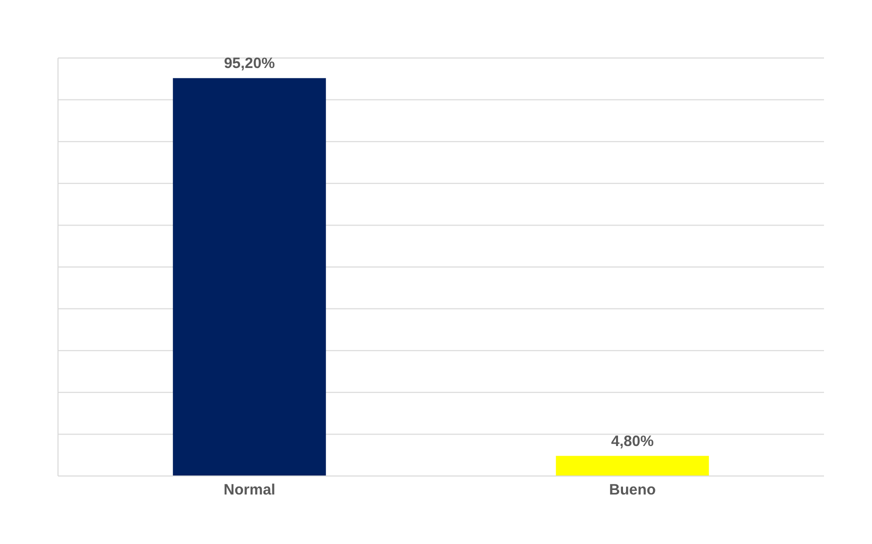 The height and width of the screenshot is (544, 872). Describe the element at coordinates (632, 441) in the screenshot. I see `data-label: 4,80%` at that location.